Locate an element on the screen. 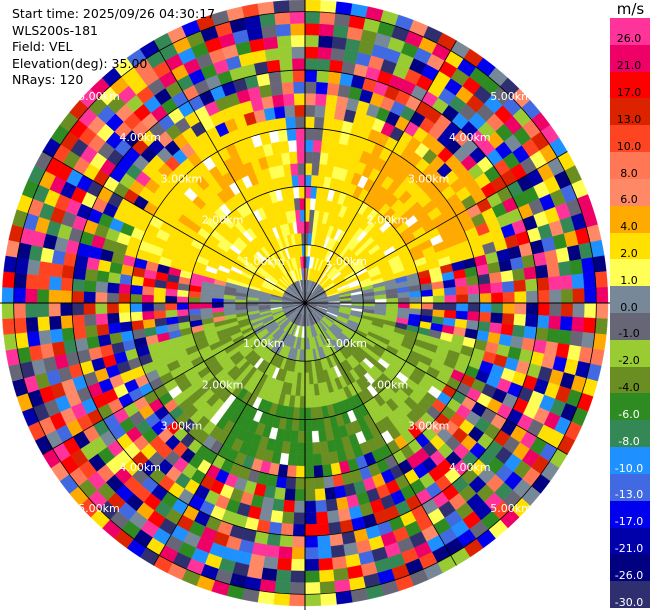  colorbar-tick-label: -10.0 is located at coordinates (629, 468).